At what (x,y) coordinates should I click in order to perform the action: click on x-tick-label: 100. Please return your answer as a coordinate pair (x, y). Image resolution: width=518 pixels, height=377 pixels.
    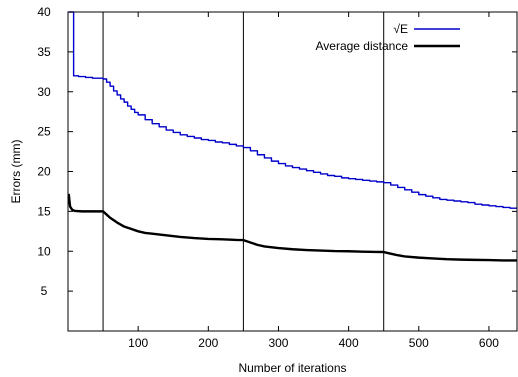
    Looking at the image, I should click on (138, 343).